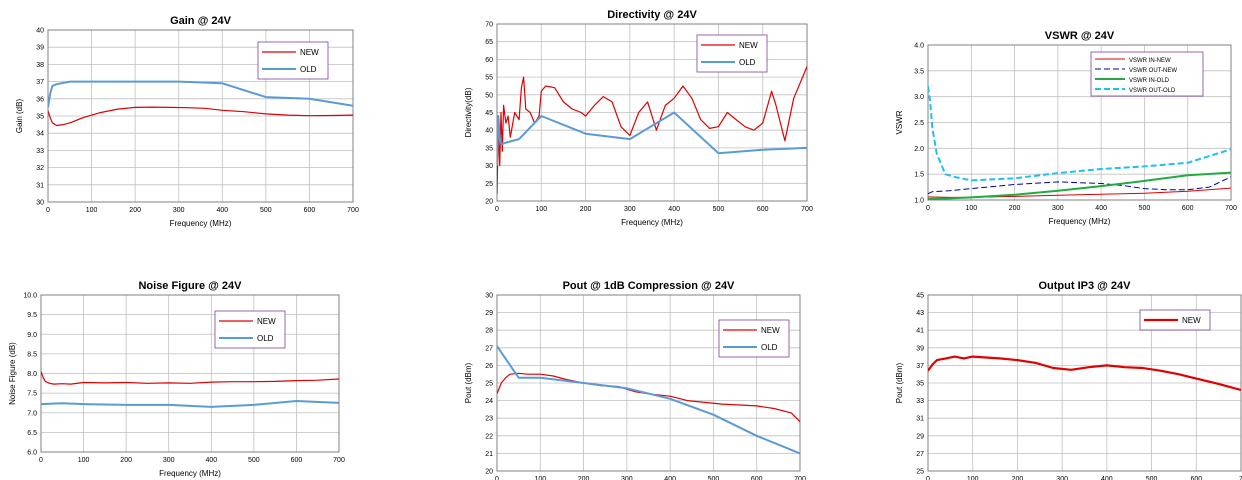 This screenshot has width=1242, height=480. What do you see at coordinates (919, 97) in the screenshot?
I see `y-tick-label: 3.0` at bounding box center [919, 97].